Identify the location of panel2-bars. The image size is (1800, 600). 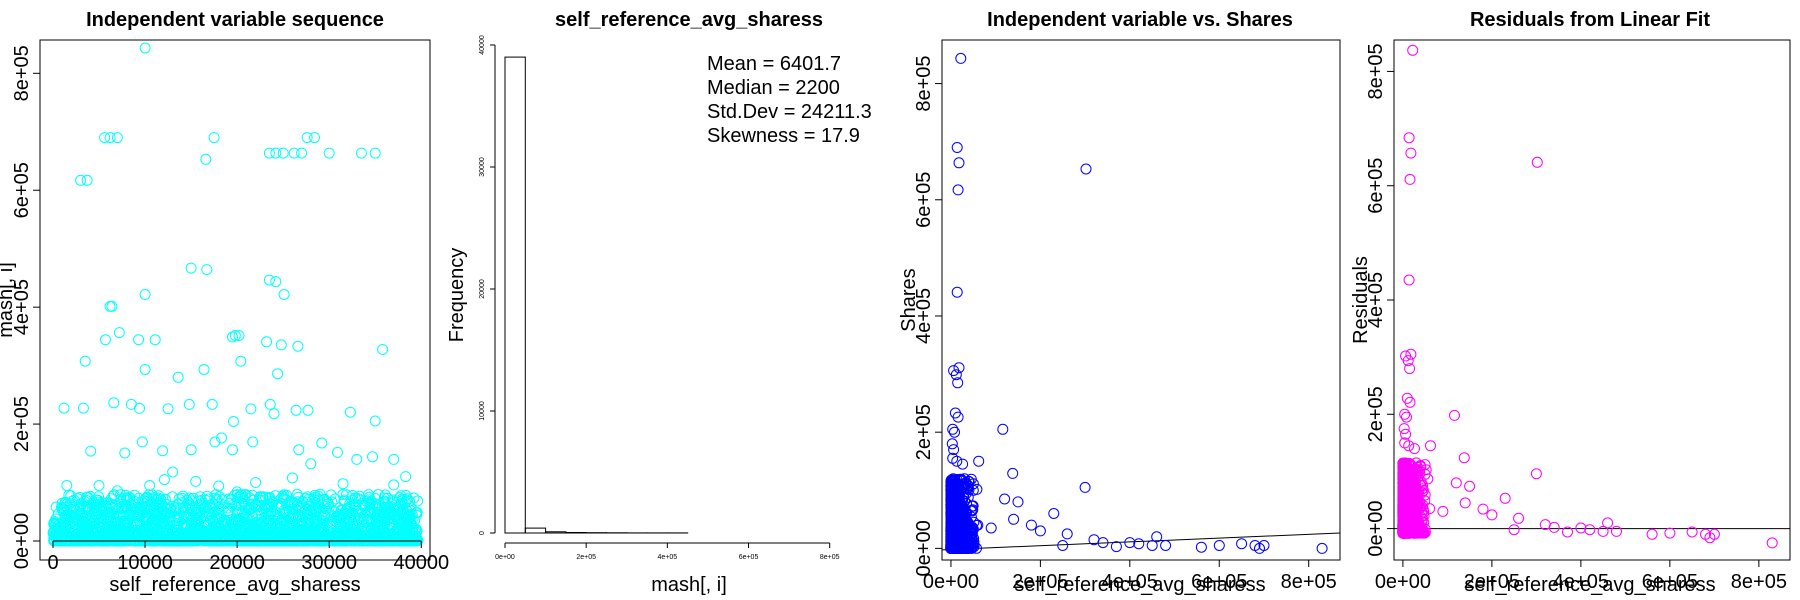
(596, 295).